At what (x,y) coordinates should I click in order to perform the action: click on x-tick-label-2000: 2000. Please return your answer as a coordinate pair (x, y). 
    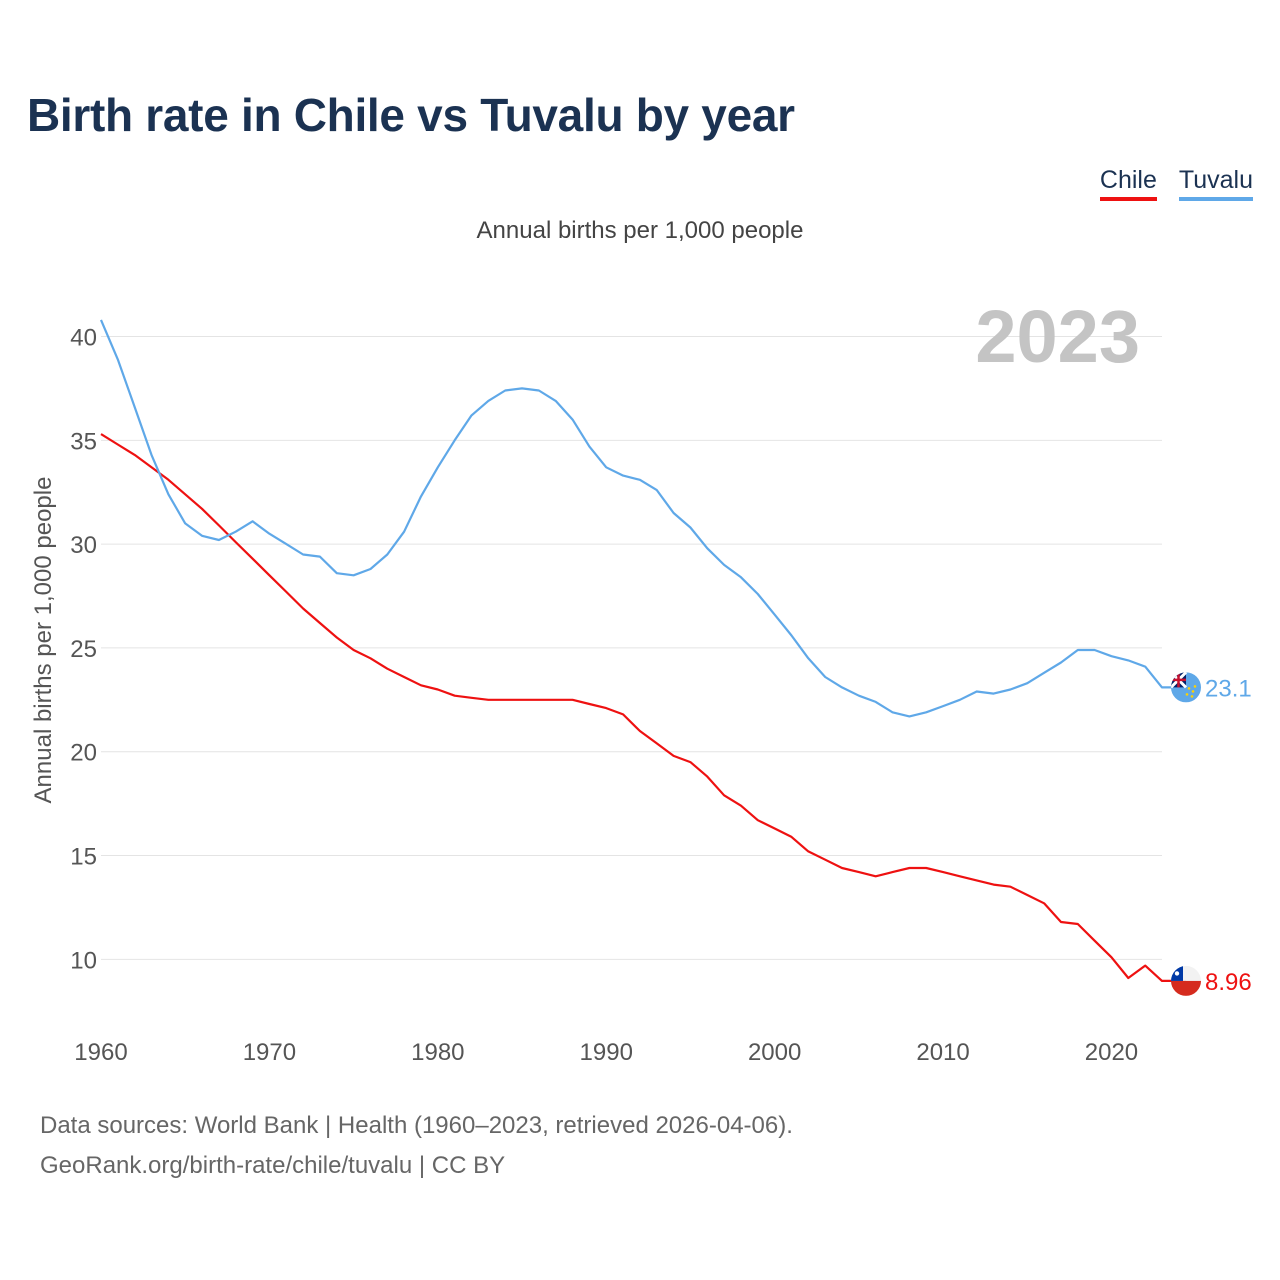
    Looking at the image, I should click on (774, 1052).